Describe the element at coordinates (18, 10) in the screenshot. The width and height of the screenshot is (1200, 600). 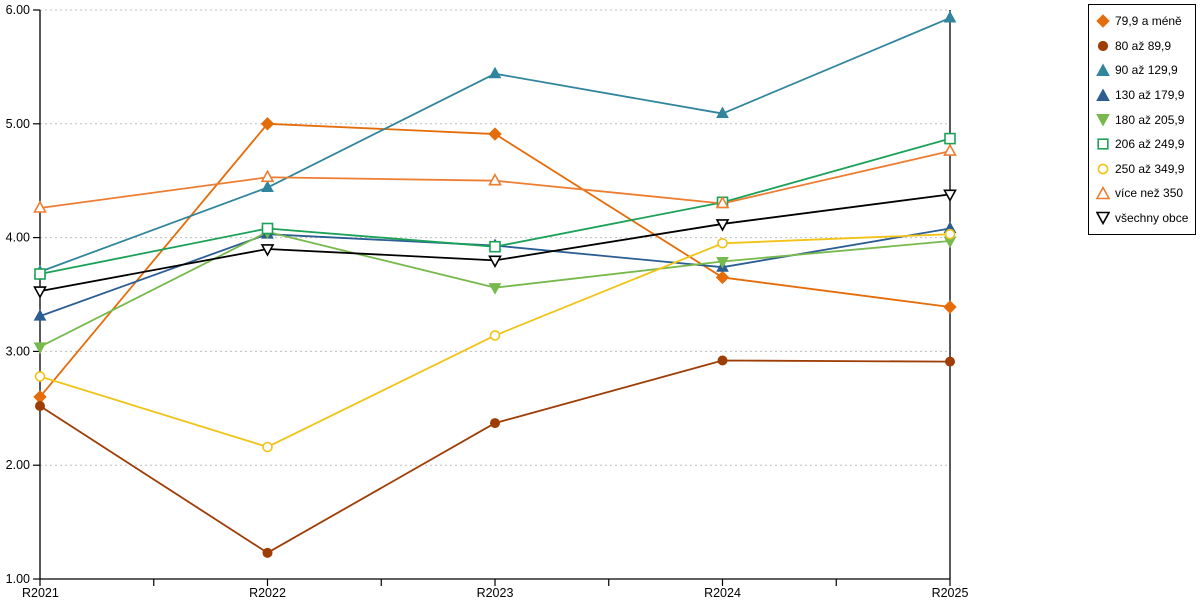
I see `y-tick-label: 6.00` at that location.